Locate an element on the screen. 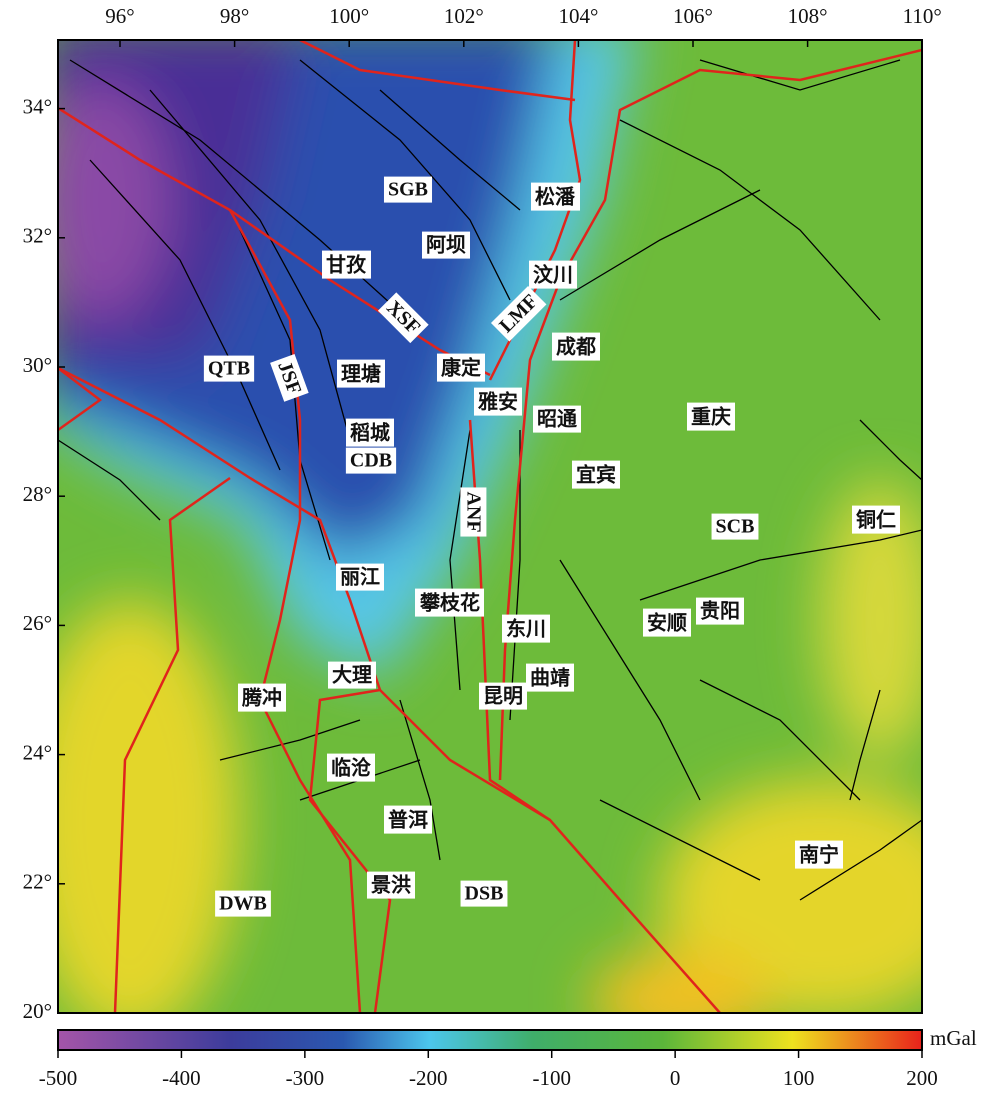  place-label: 宜宾 is located at coordinates (596, 474).